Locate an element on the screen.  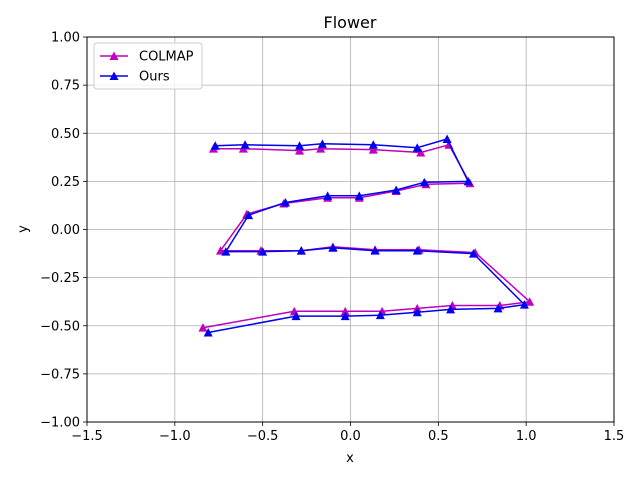
y-tick-label: 0.25 is located at coordinates (65, 182).